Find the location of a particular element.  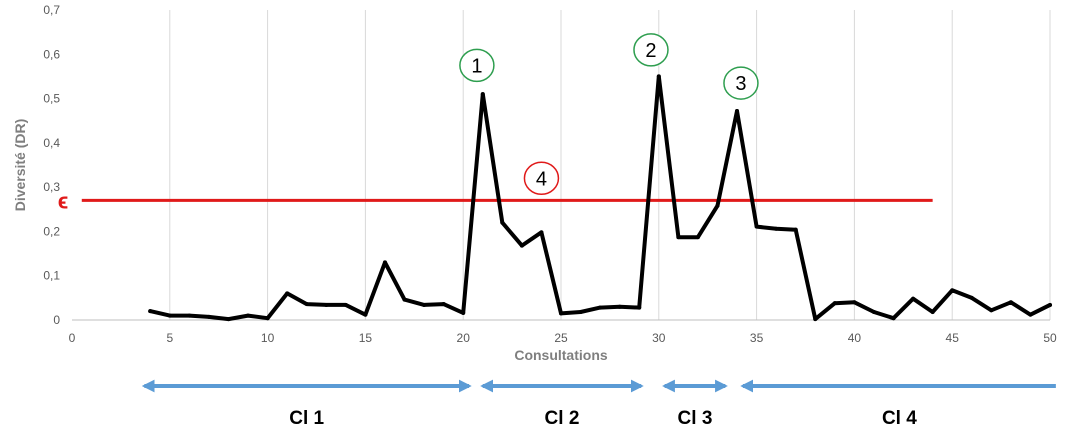

y-tick-label: 0,3 is located at coordinates (51, 187).